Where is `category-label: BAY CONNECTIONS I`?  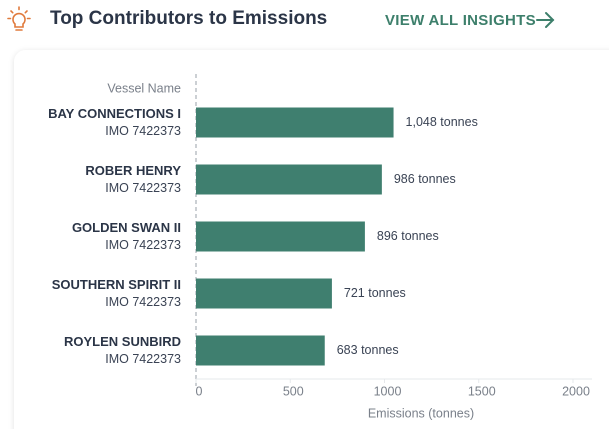 category-label: BAY CONNECTIONS I is located at coordinates (114, 113).